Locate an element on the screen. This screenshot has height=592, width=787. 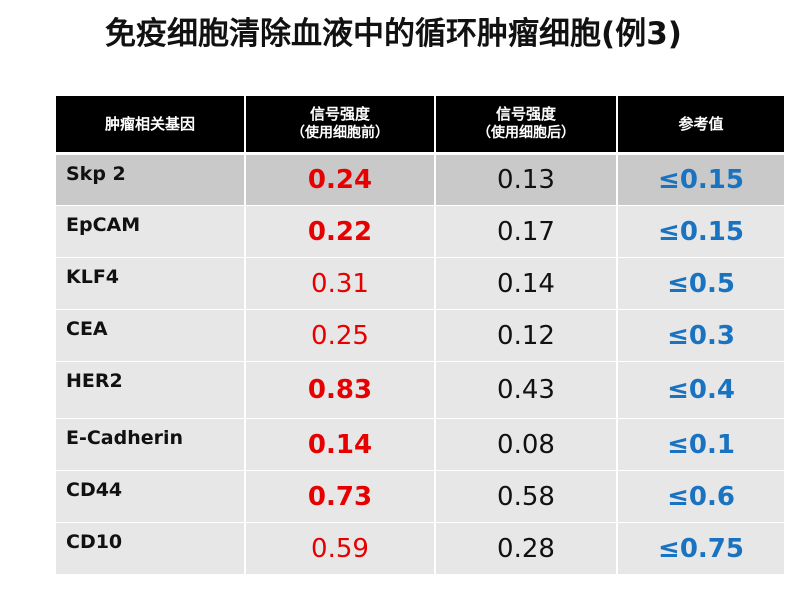
signal-after: 0.43 is located at coordinates (526, 390).